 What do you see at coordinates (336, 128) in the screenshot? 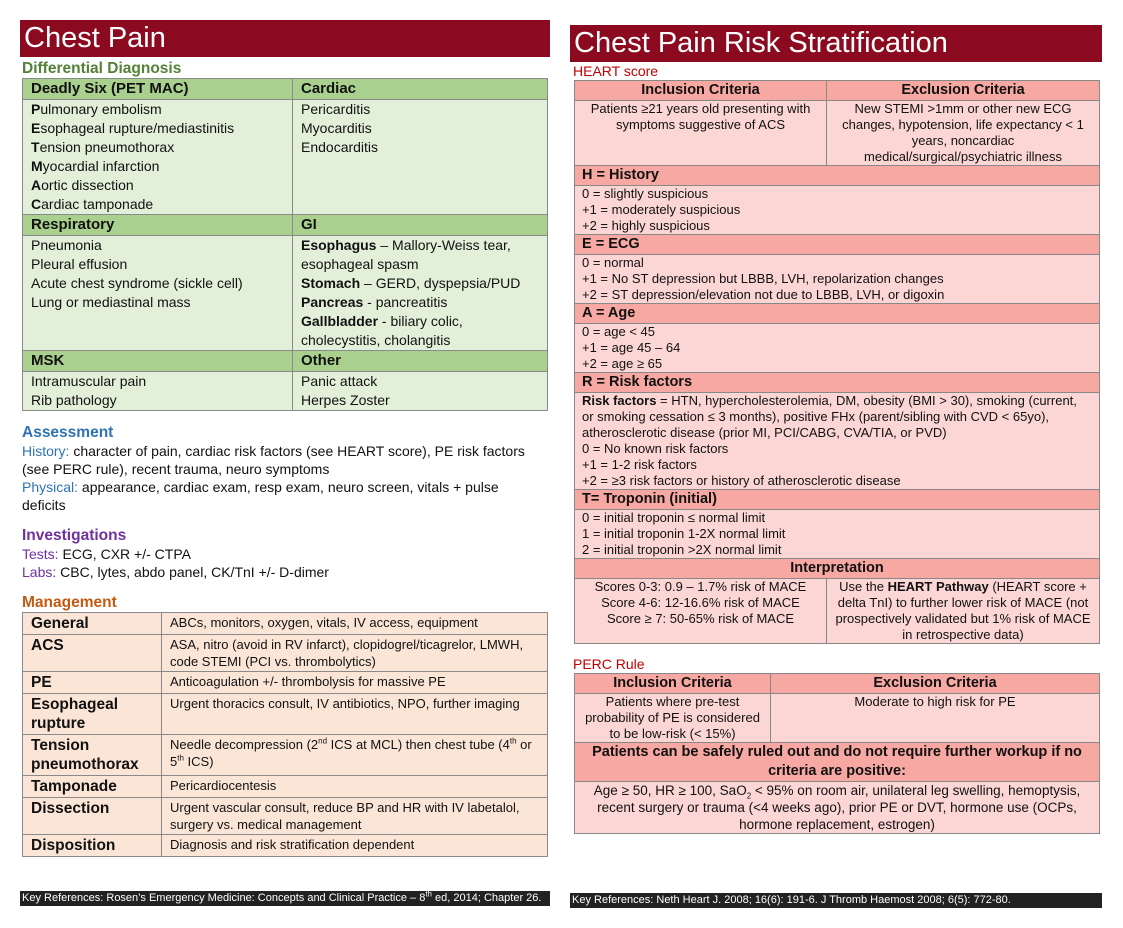
I see `text: Myocarditis` at bounding box center [336, 128].